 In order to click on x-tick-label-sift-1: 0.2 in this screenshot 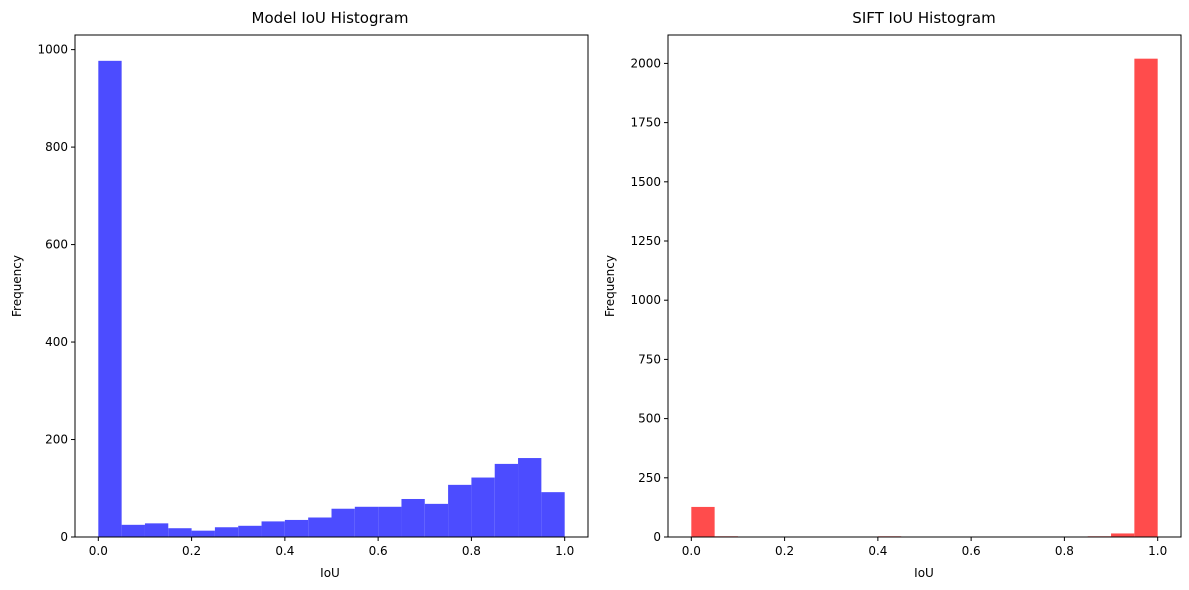, I will do `click(784, 551)`.